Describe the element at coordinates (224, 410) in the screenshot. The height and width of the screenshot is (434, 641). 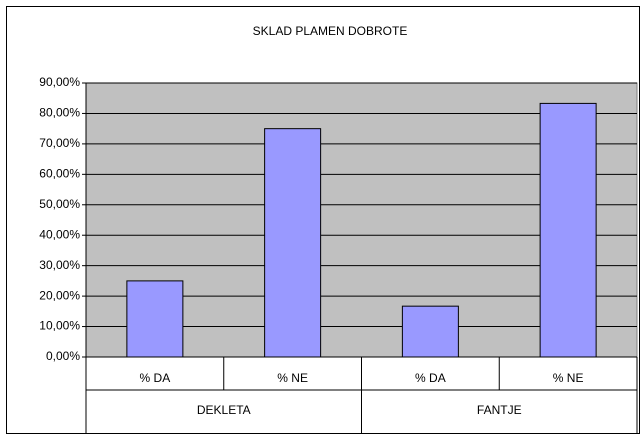
I see `group-label: DEKLETA` at that location.